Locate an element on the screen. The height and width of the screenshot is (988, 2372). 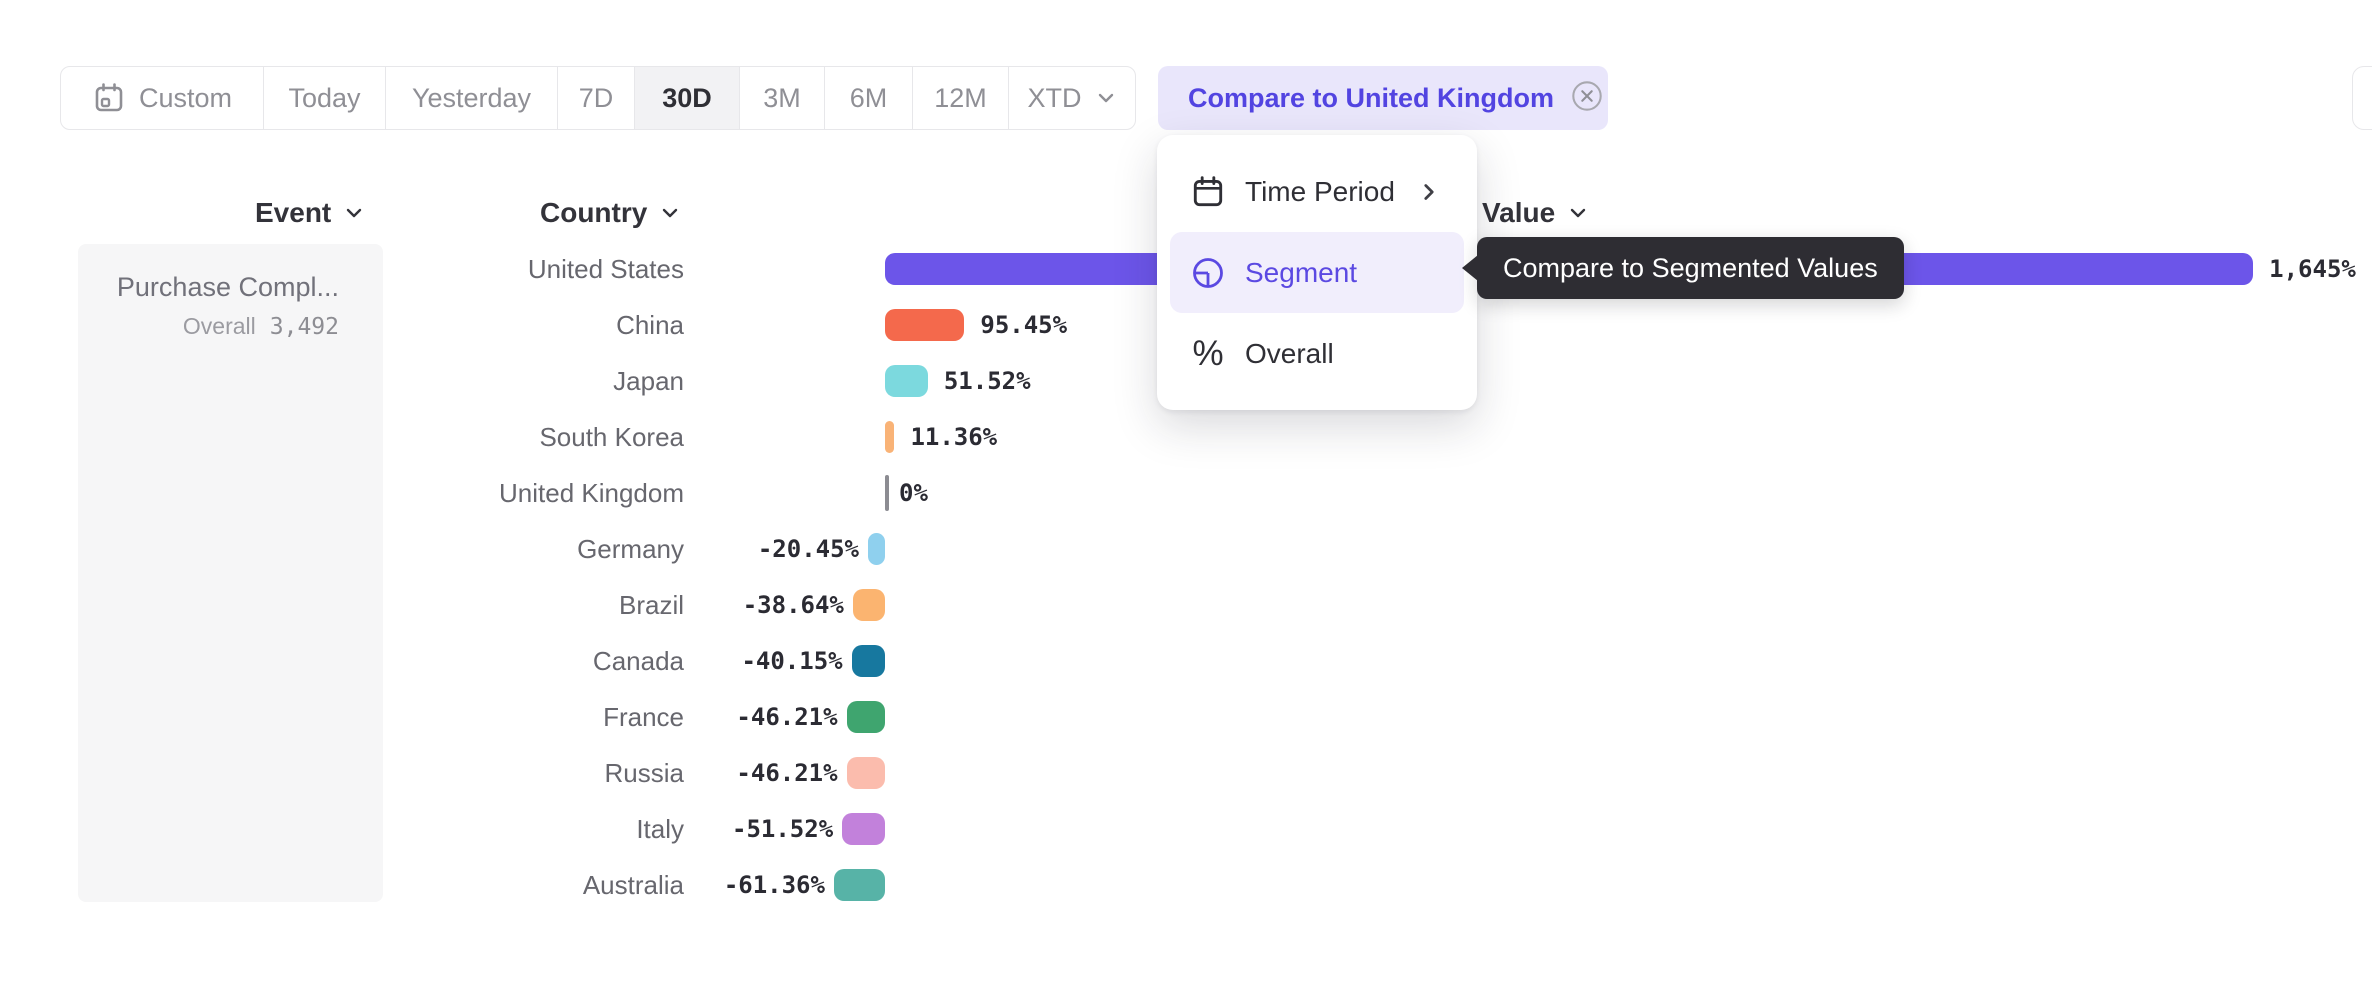
country-label: United Kingdom is located at coordinates (591, 492).